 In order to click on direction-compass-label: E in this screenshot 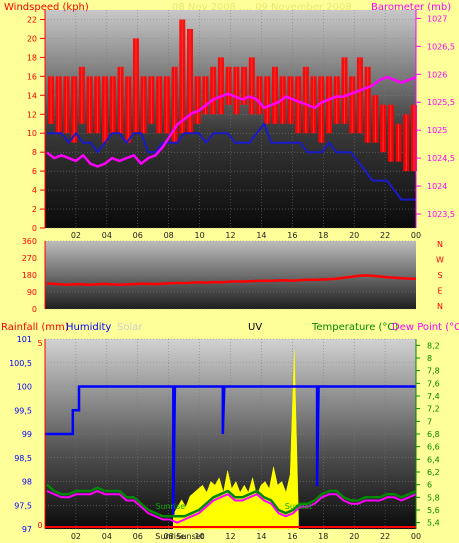, I will do `click(439, 291)`.